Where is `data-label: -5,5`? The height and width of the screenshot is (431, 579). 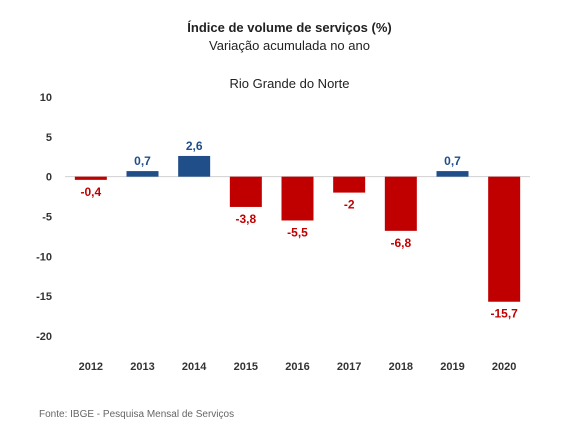
data-label: -5,5 is located at coordinates (297, 232).